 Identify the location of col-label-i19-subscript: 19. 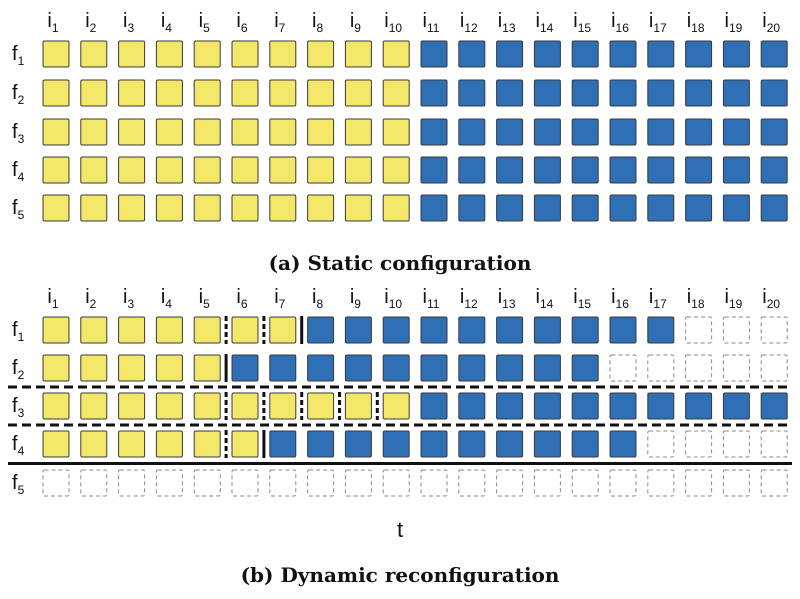
(736, 28).